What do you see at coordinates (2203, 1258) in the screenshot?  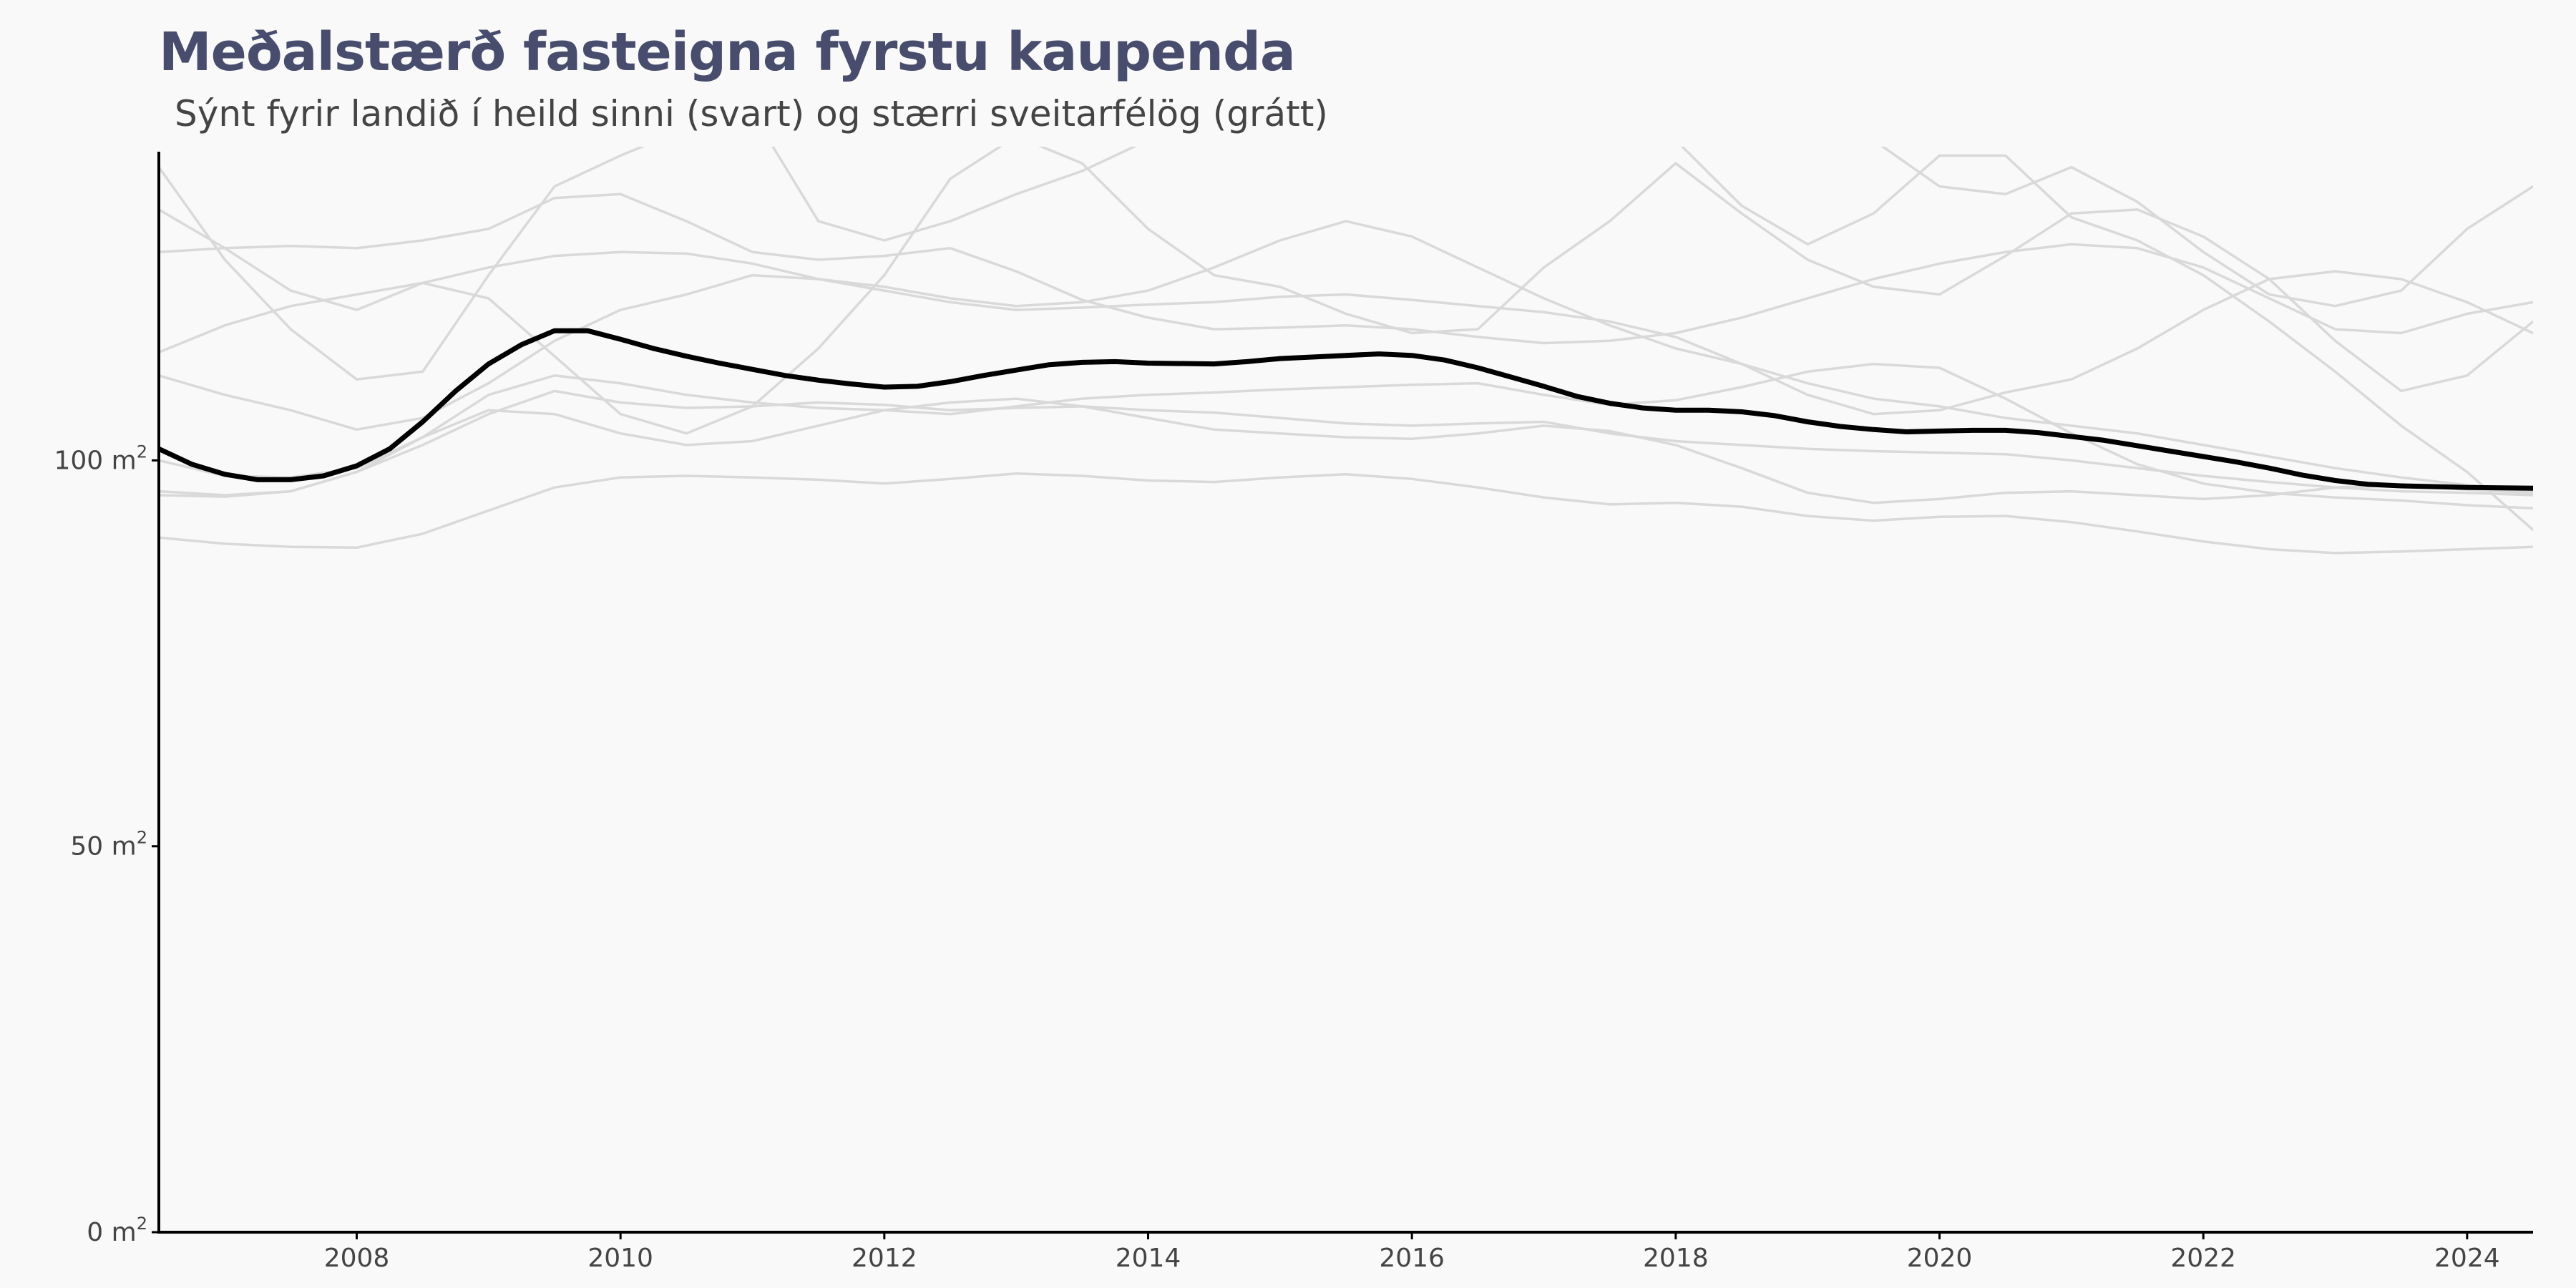 I see `x-tick-label: 2022` at bounding box center [2203, 1258].